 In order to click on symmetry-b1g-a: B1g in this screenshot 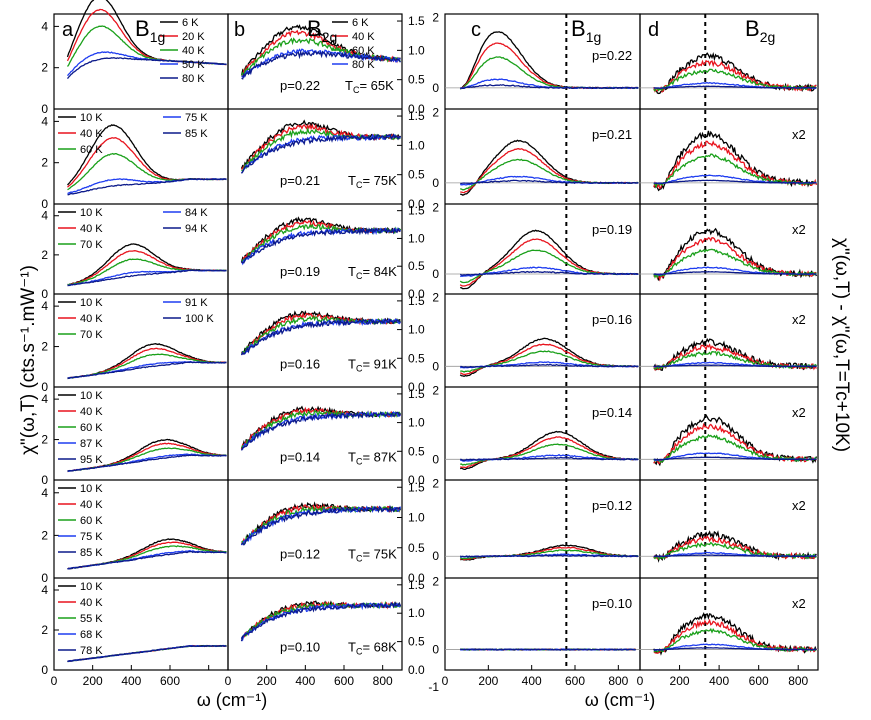, I will do `click(150, 30)`.